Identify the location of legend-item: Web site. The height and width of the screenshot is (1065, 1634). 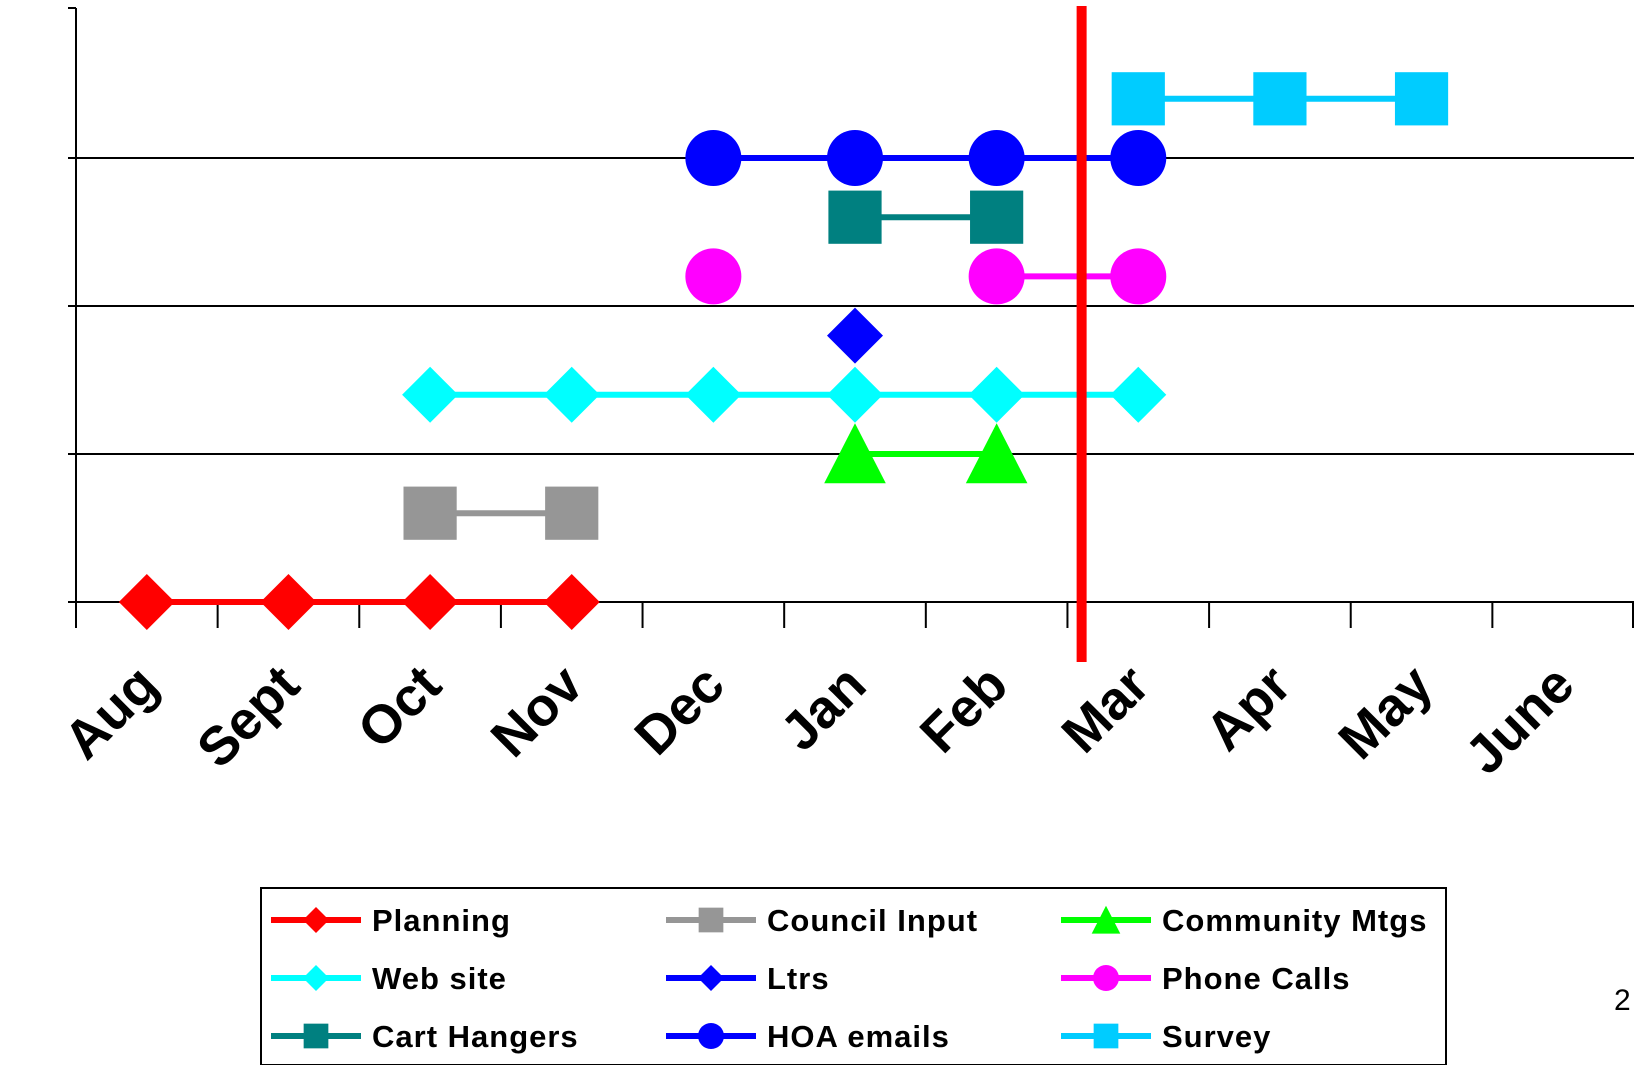
(389, 978).